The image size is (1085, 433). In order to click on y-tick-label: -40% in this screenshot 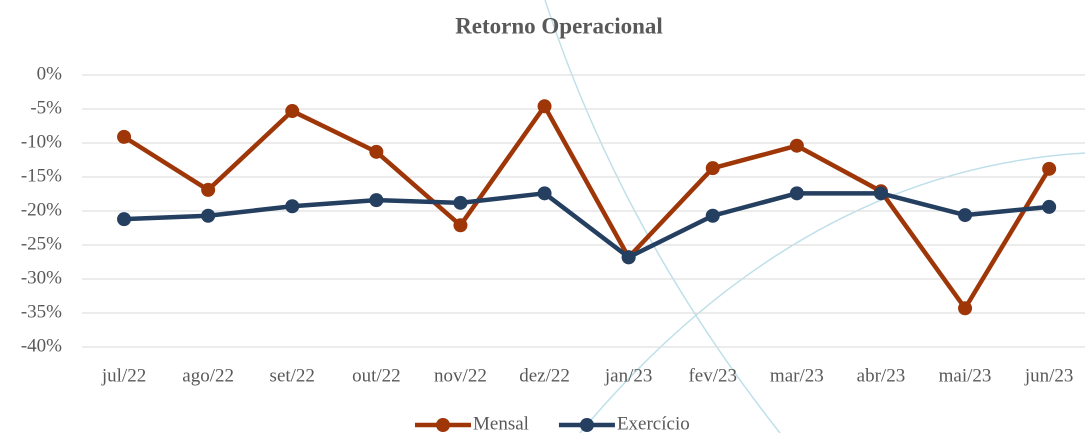, I will do `click(41, 345)`.